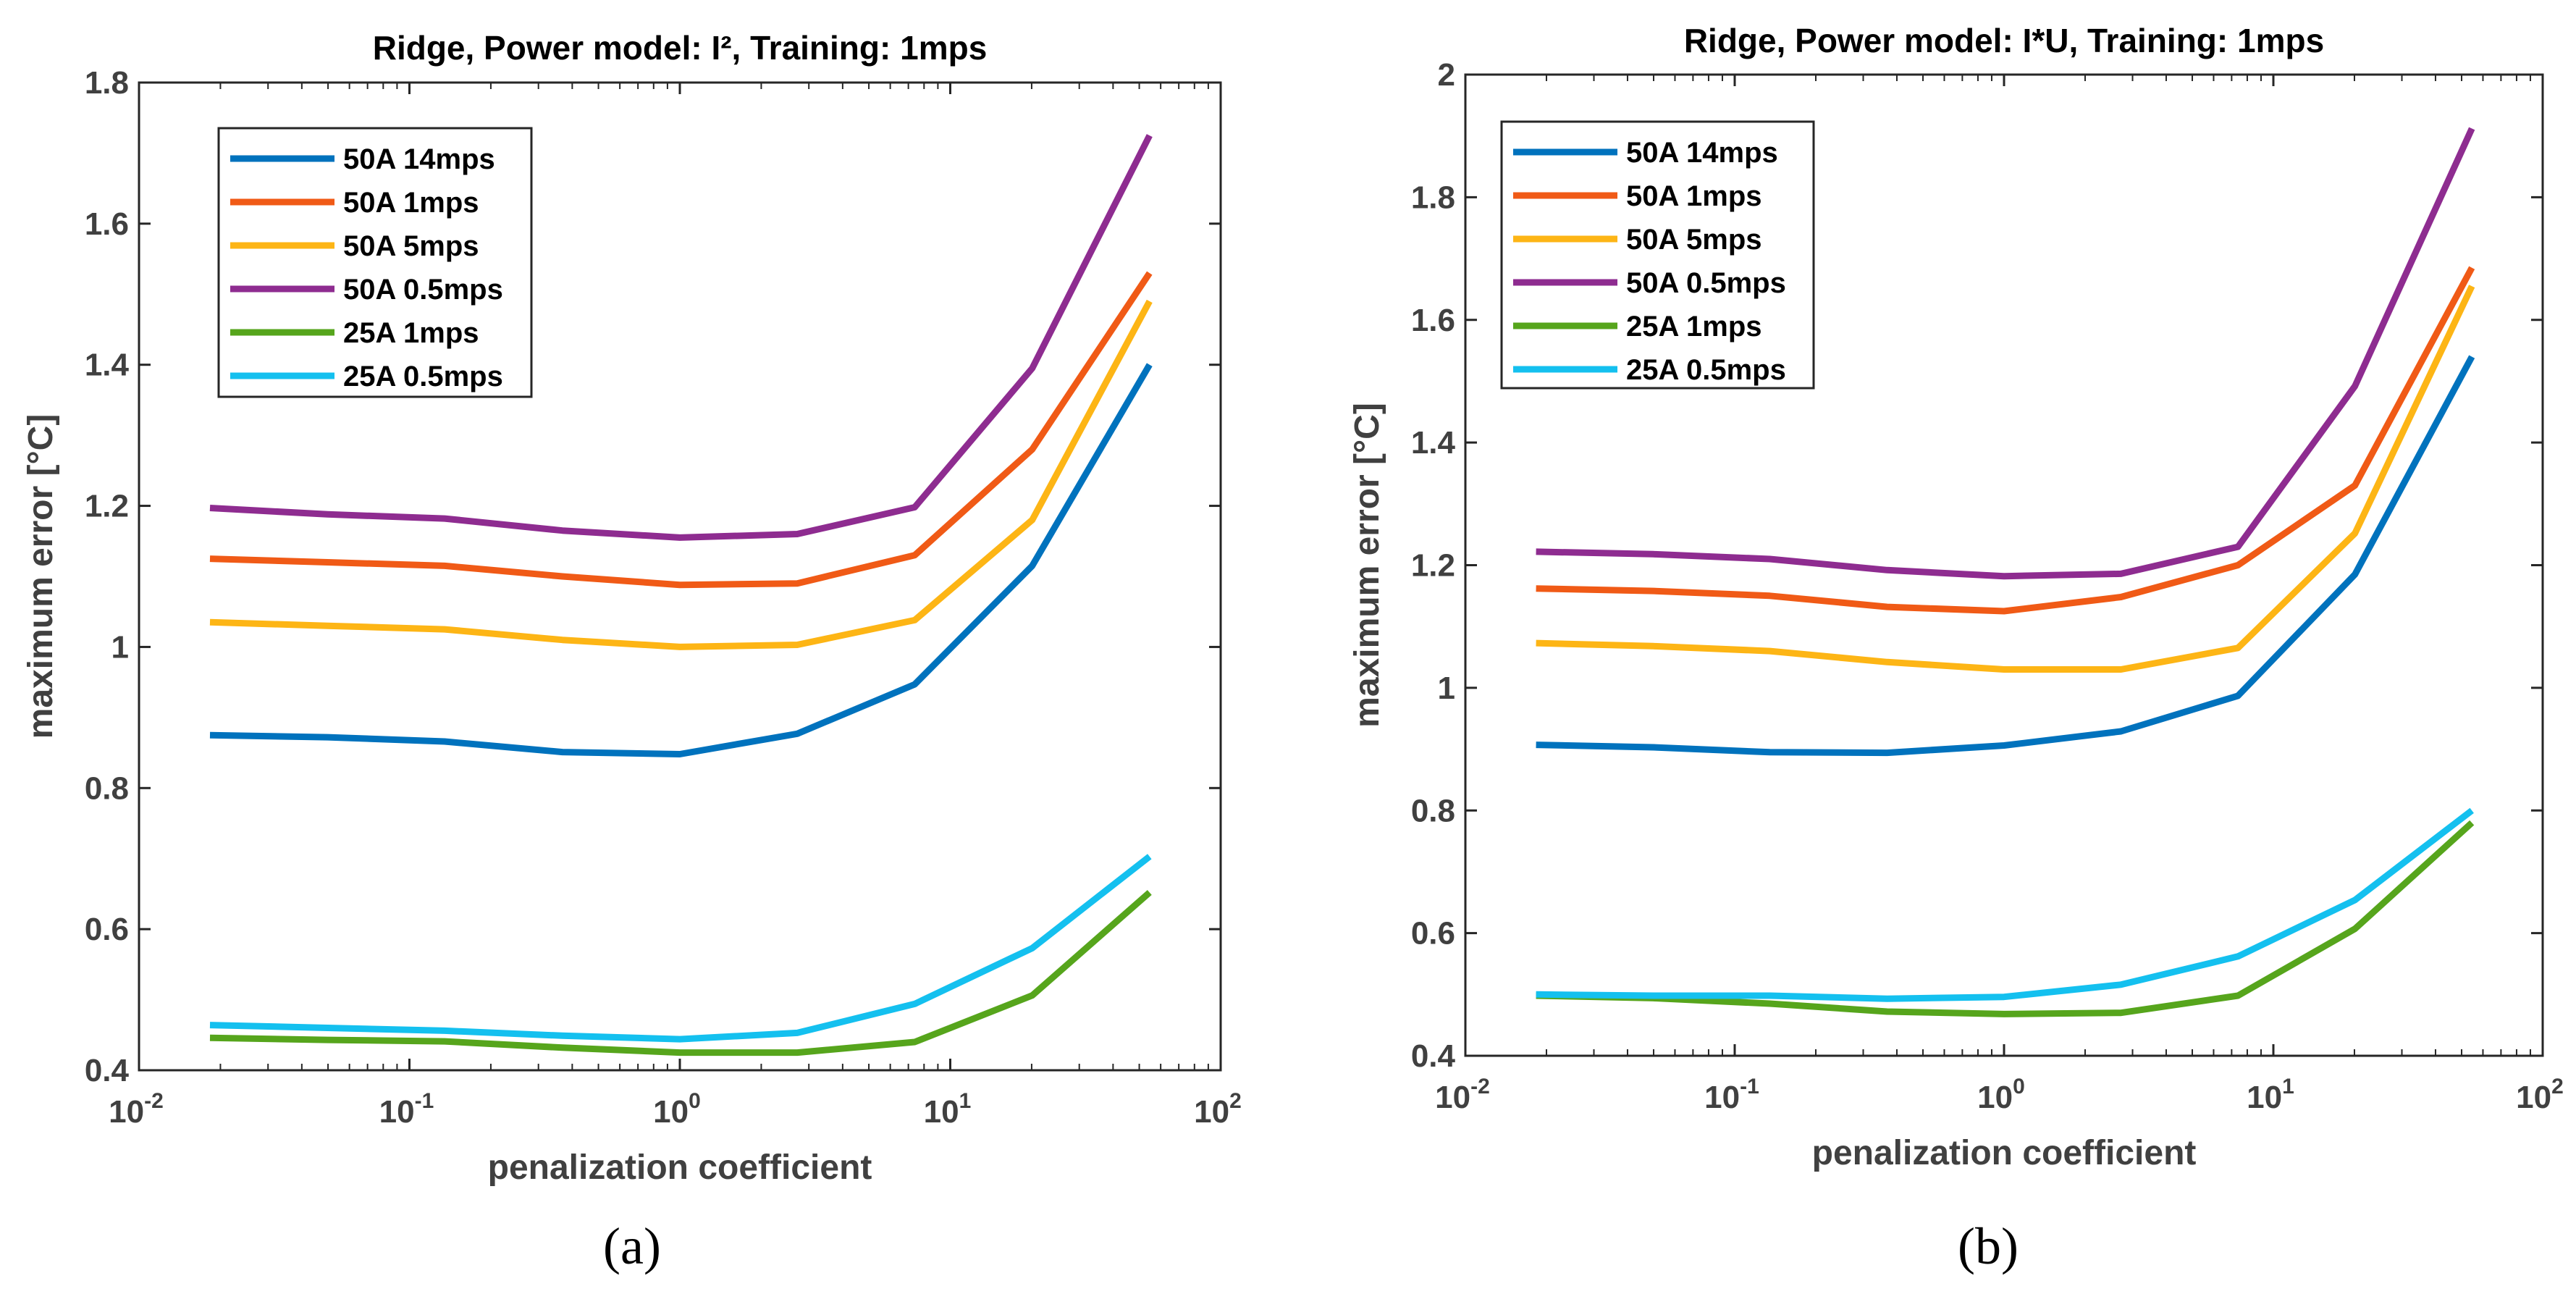 The width and height of the screenshot is (2576, 1294). I want to click on chart-title: Ridge, Power model: I², Training: 1mps, so click(680, 48).